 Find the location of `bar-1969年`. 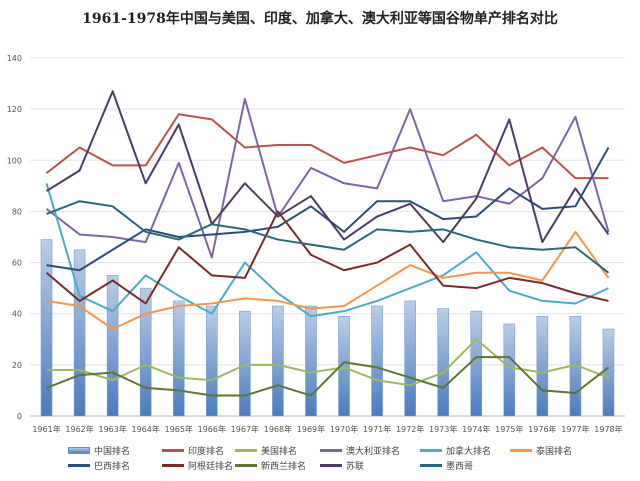

bar-1969年 is located at coordinates (311, 361).